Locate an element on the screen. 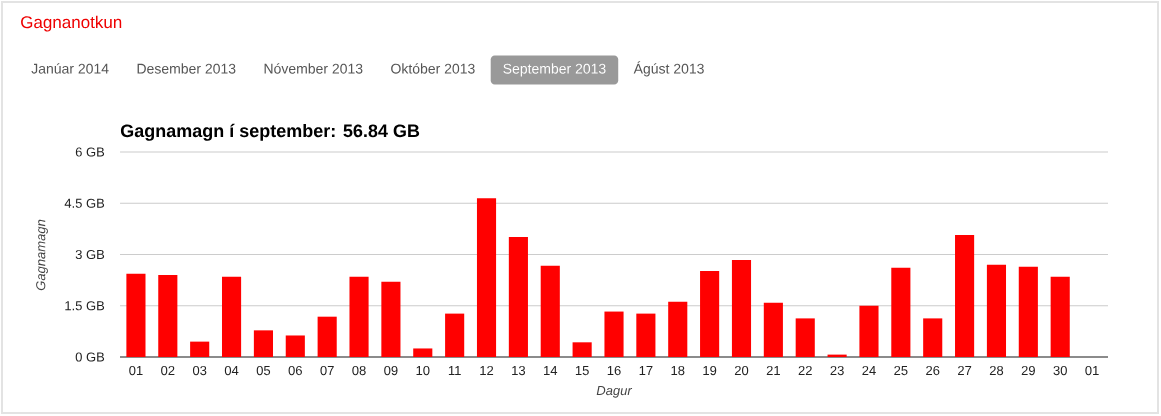 The width and height of the screenshot is (1161, 416). x-tick-label: 10 is located at coordinates (423, 370).